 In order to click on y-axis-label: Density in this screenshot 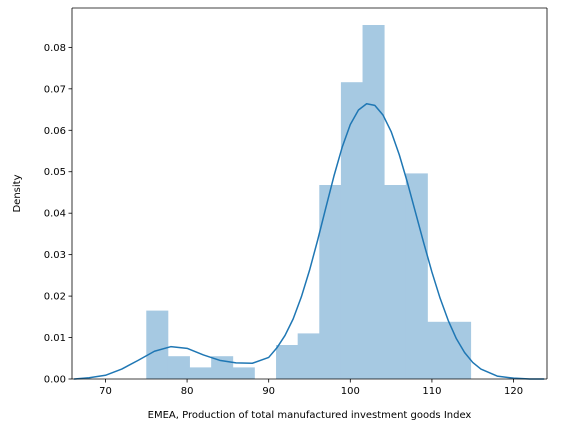, I will do `click(17, 193)`.